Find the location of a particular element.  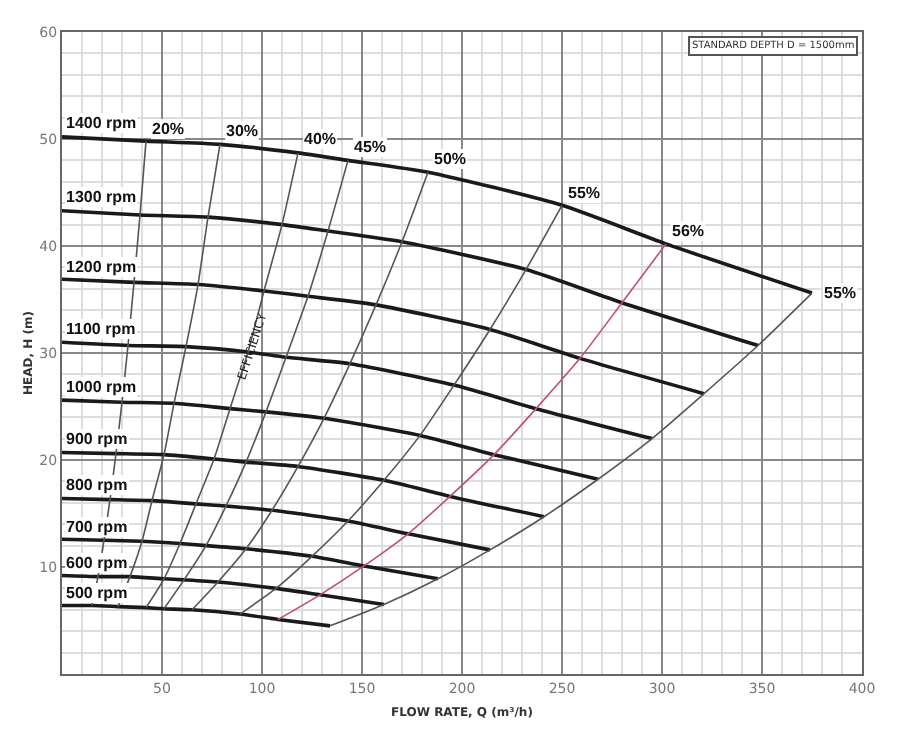

series-label: 50% is located at coordinates (450, 159).